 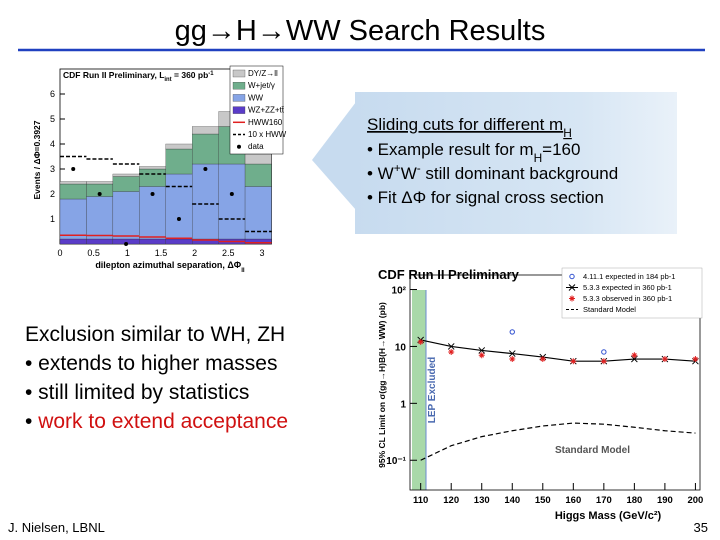 I want to click on legend-label: DY/Z→ll, so click(x=263, y=73).